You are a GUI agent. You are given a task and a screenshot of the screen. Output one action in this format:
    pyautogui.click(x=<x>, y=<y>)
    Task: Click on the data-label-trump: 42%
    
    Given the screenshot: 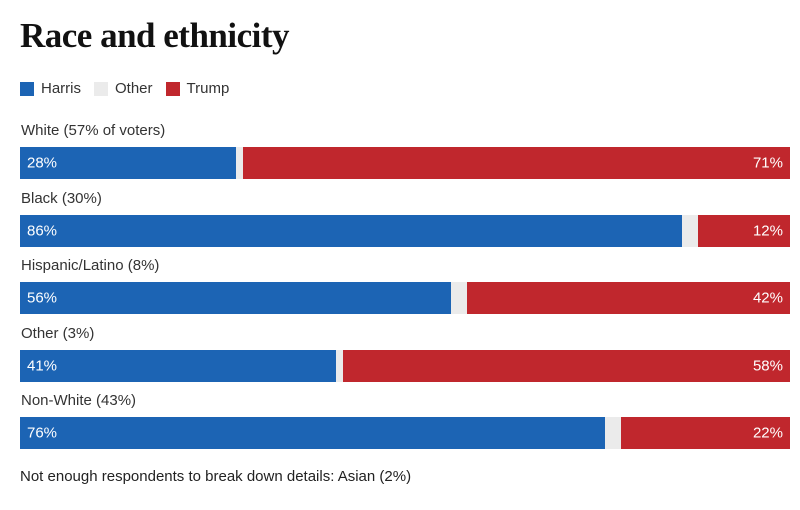 What is the action you would take?
    pyautogui.click(x=767, y=298)
    